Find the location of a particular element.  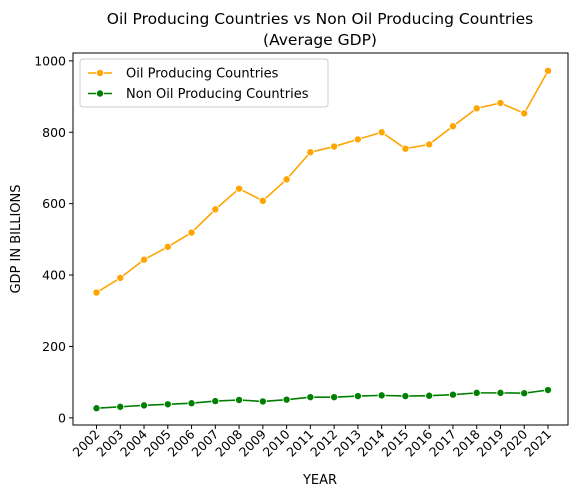

y-tick-label: 800 is located at coordinates (54, 132).